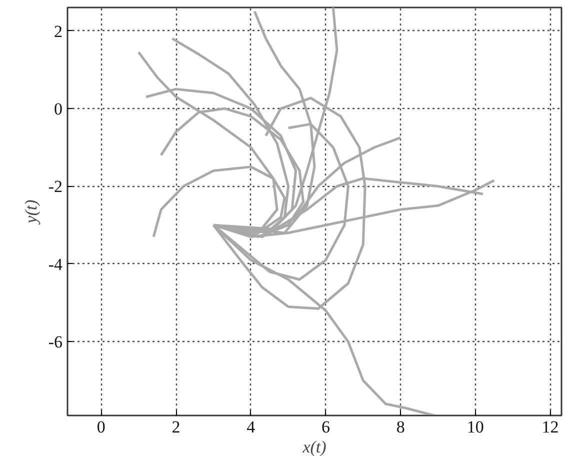 Image resolution: width=565 pixels, height=459 pixels. What do you see at coordinates (475, 427) in the screenshot?
I see `x-tick-label: 10` at bounding box center [475, 427].